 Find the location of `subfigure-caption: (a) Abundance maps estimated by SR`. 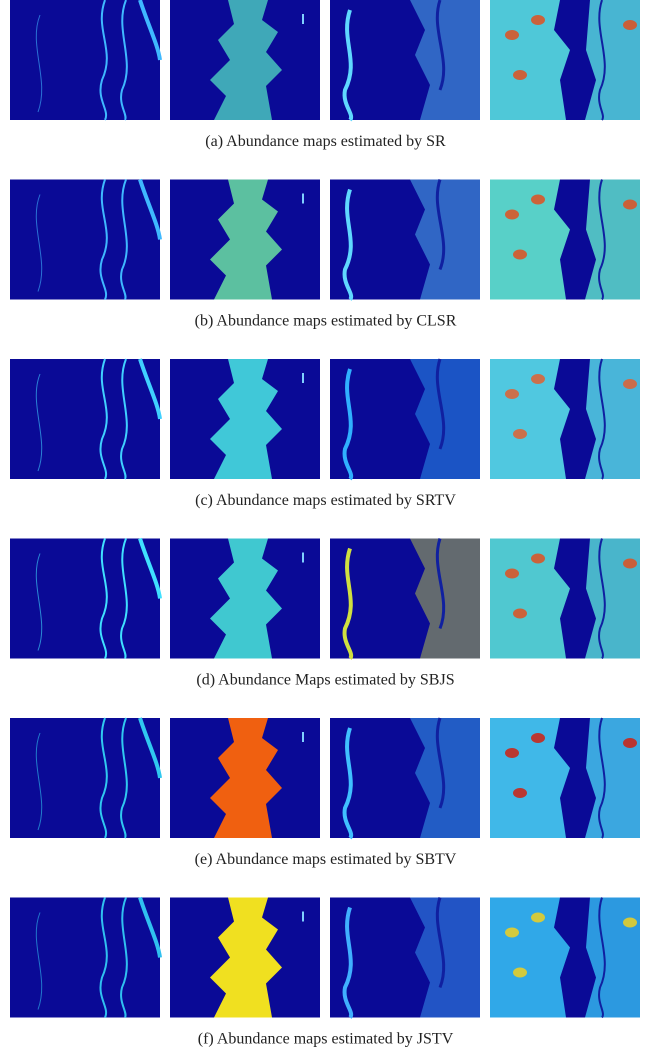

subfigure-caption: (a) Abundance maps estimated by SR is located at coordinates (325, 141).